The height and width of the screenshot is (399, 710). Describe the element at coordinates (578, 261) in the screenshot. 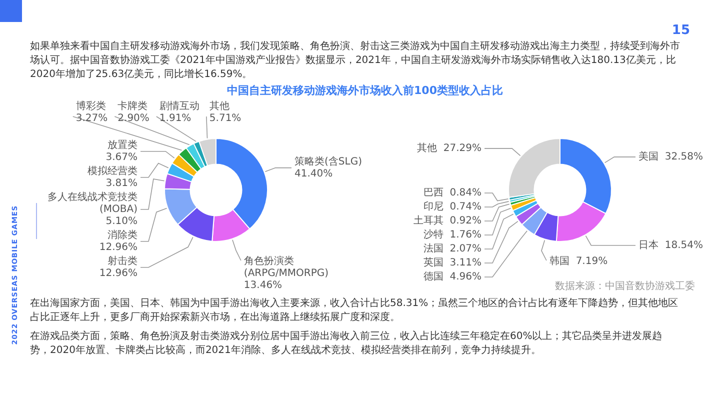

I see `slice-label: 韩国 7.19%` at that location.